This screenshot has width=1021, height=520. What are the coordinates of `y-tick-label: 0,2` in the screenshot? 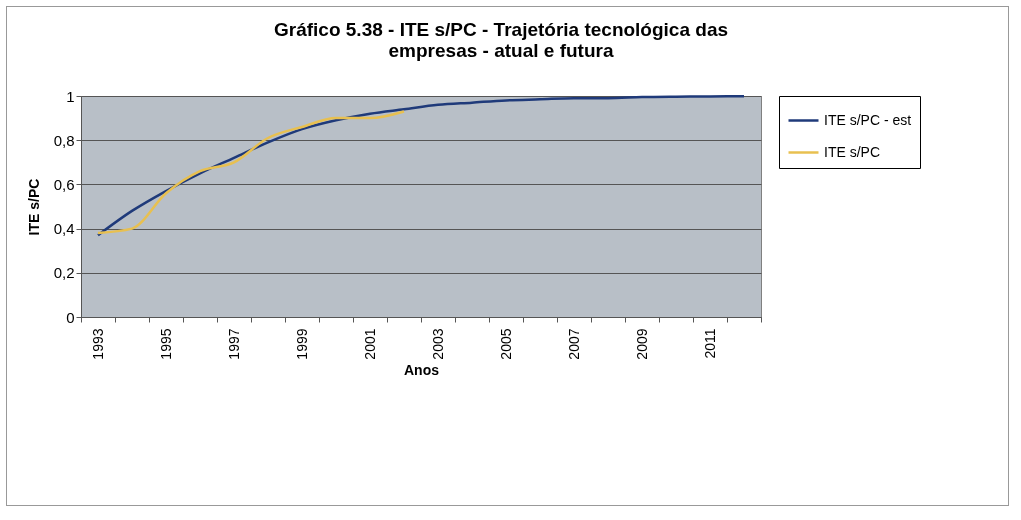 It's located at (64, 273).